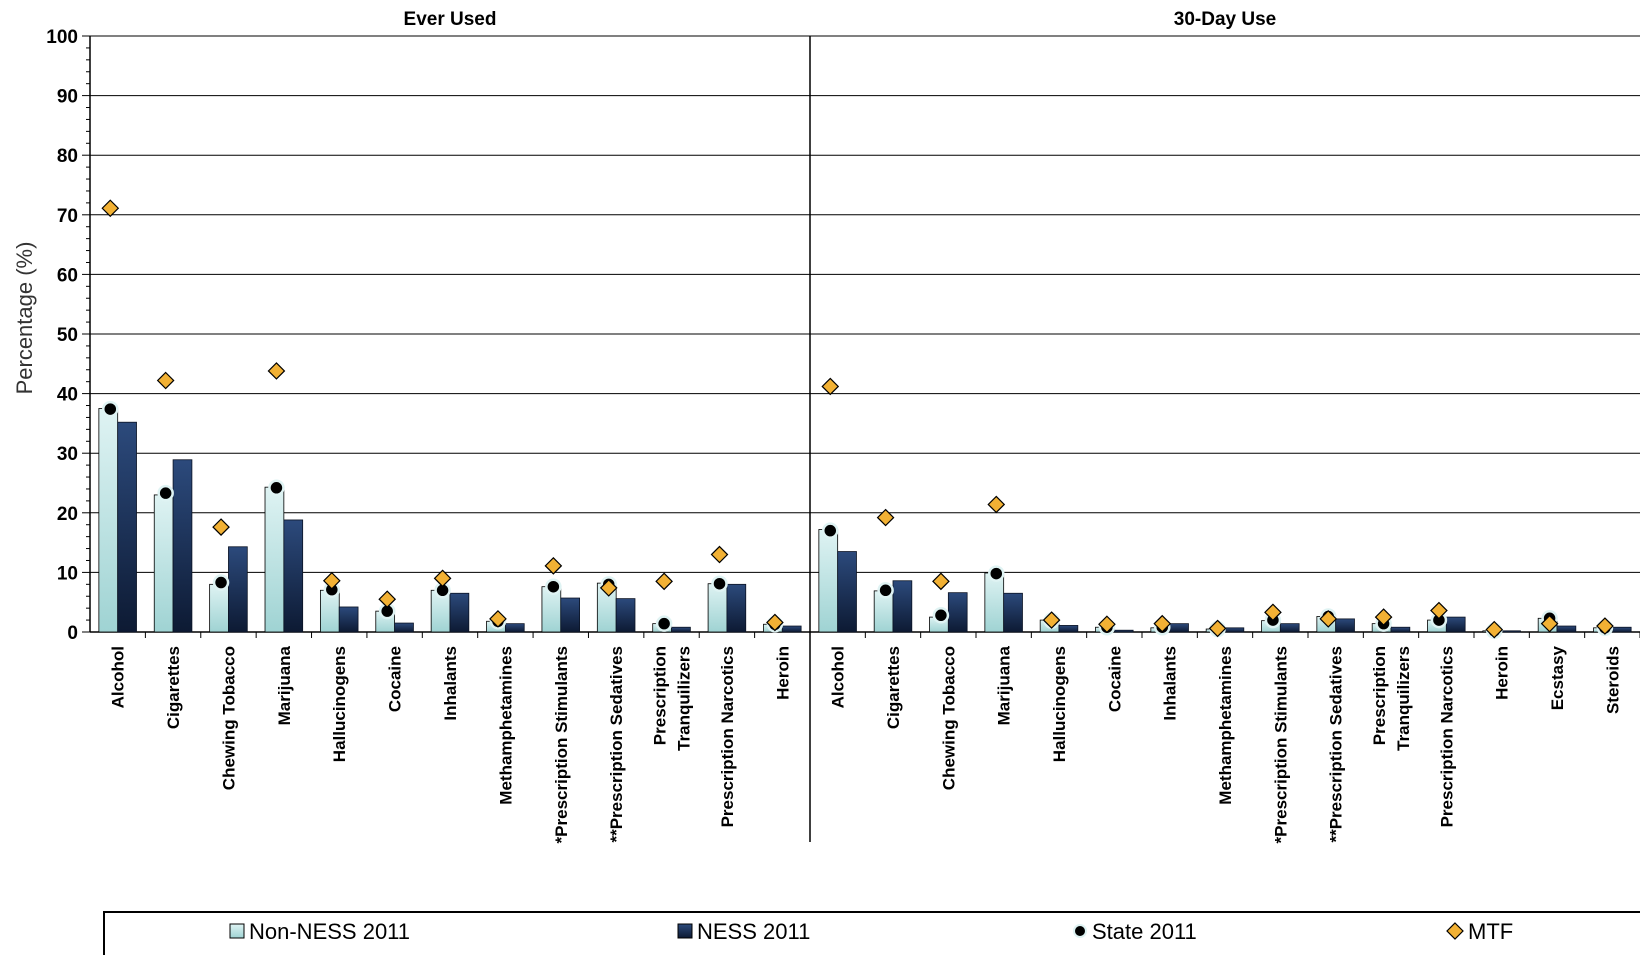 The height and width of the screenshot is (955, 1640). Describe the element at coordinates (505, 725) in the screenshot. I see `x-category-label: Methamphetamines` at that location.